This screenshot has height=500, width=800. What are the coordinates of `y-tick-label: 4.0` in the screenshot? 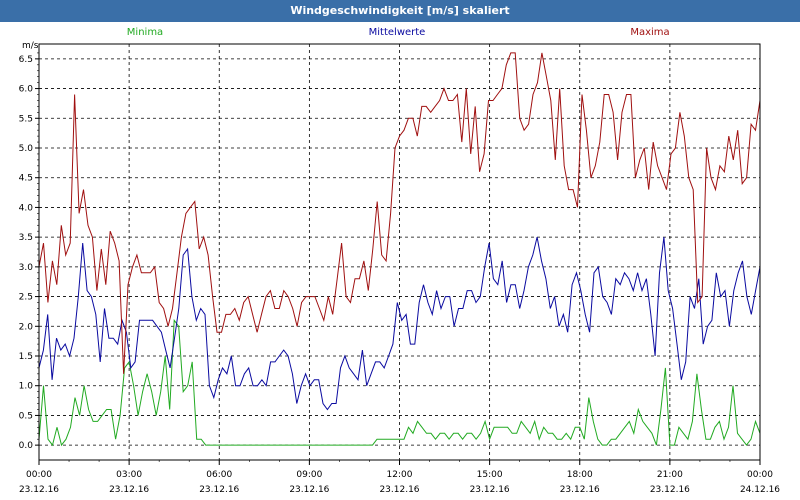 It's located at (26, 208).